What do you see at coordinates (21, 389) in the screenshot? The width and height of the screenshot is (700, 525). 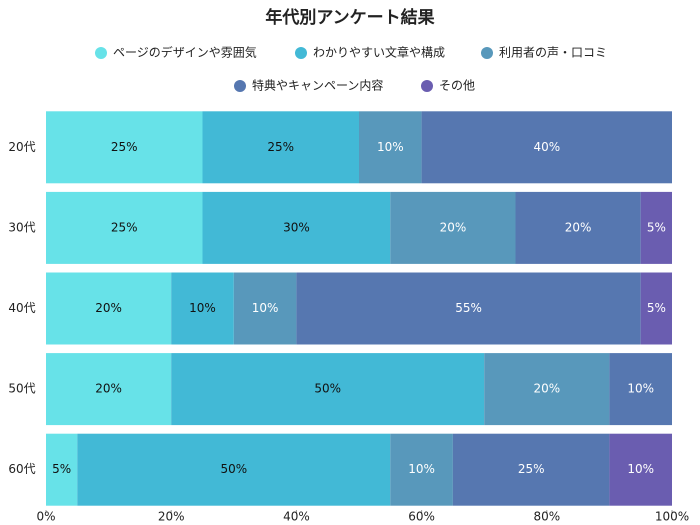 I see `y-tick-label: 50代` at bounding box center [21, 389].